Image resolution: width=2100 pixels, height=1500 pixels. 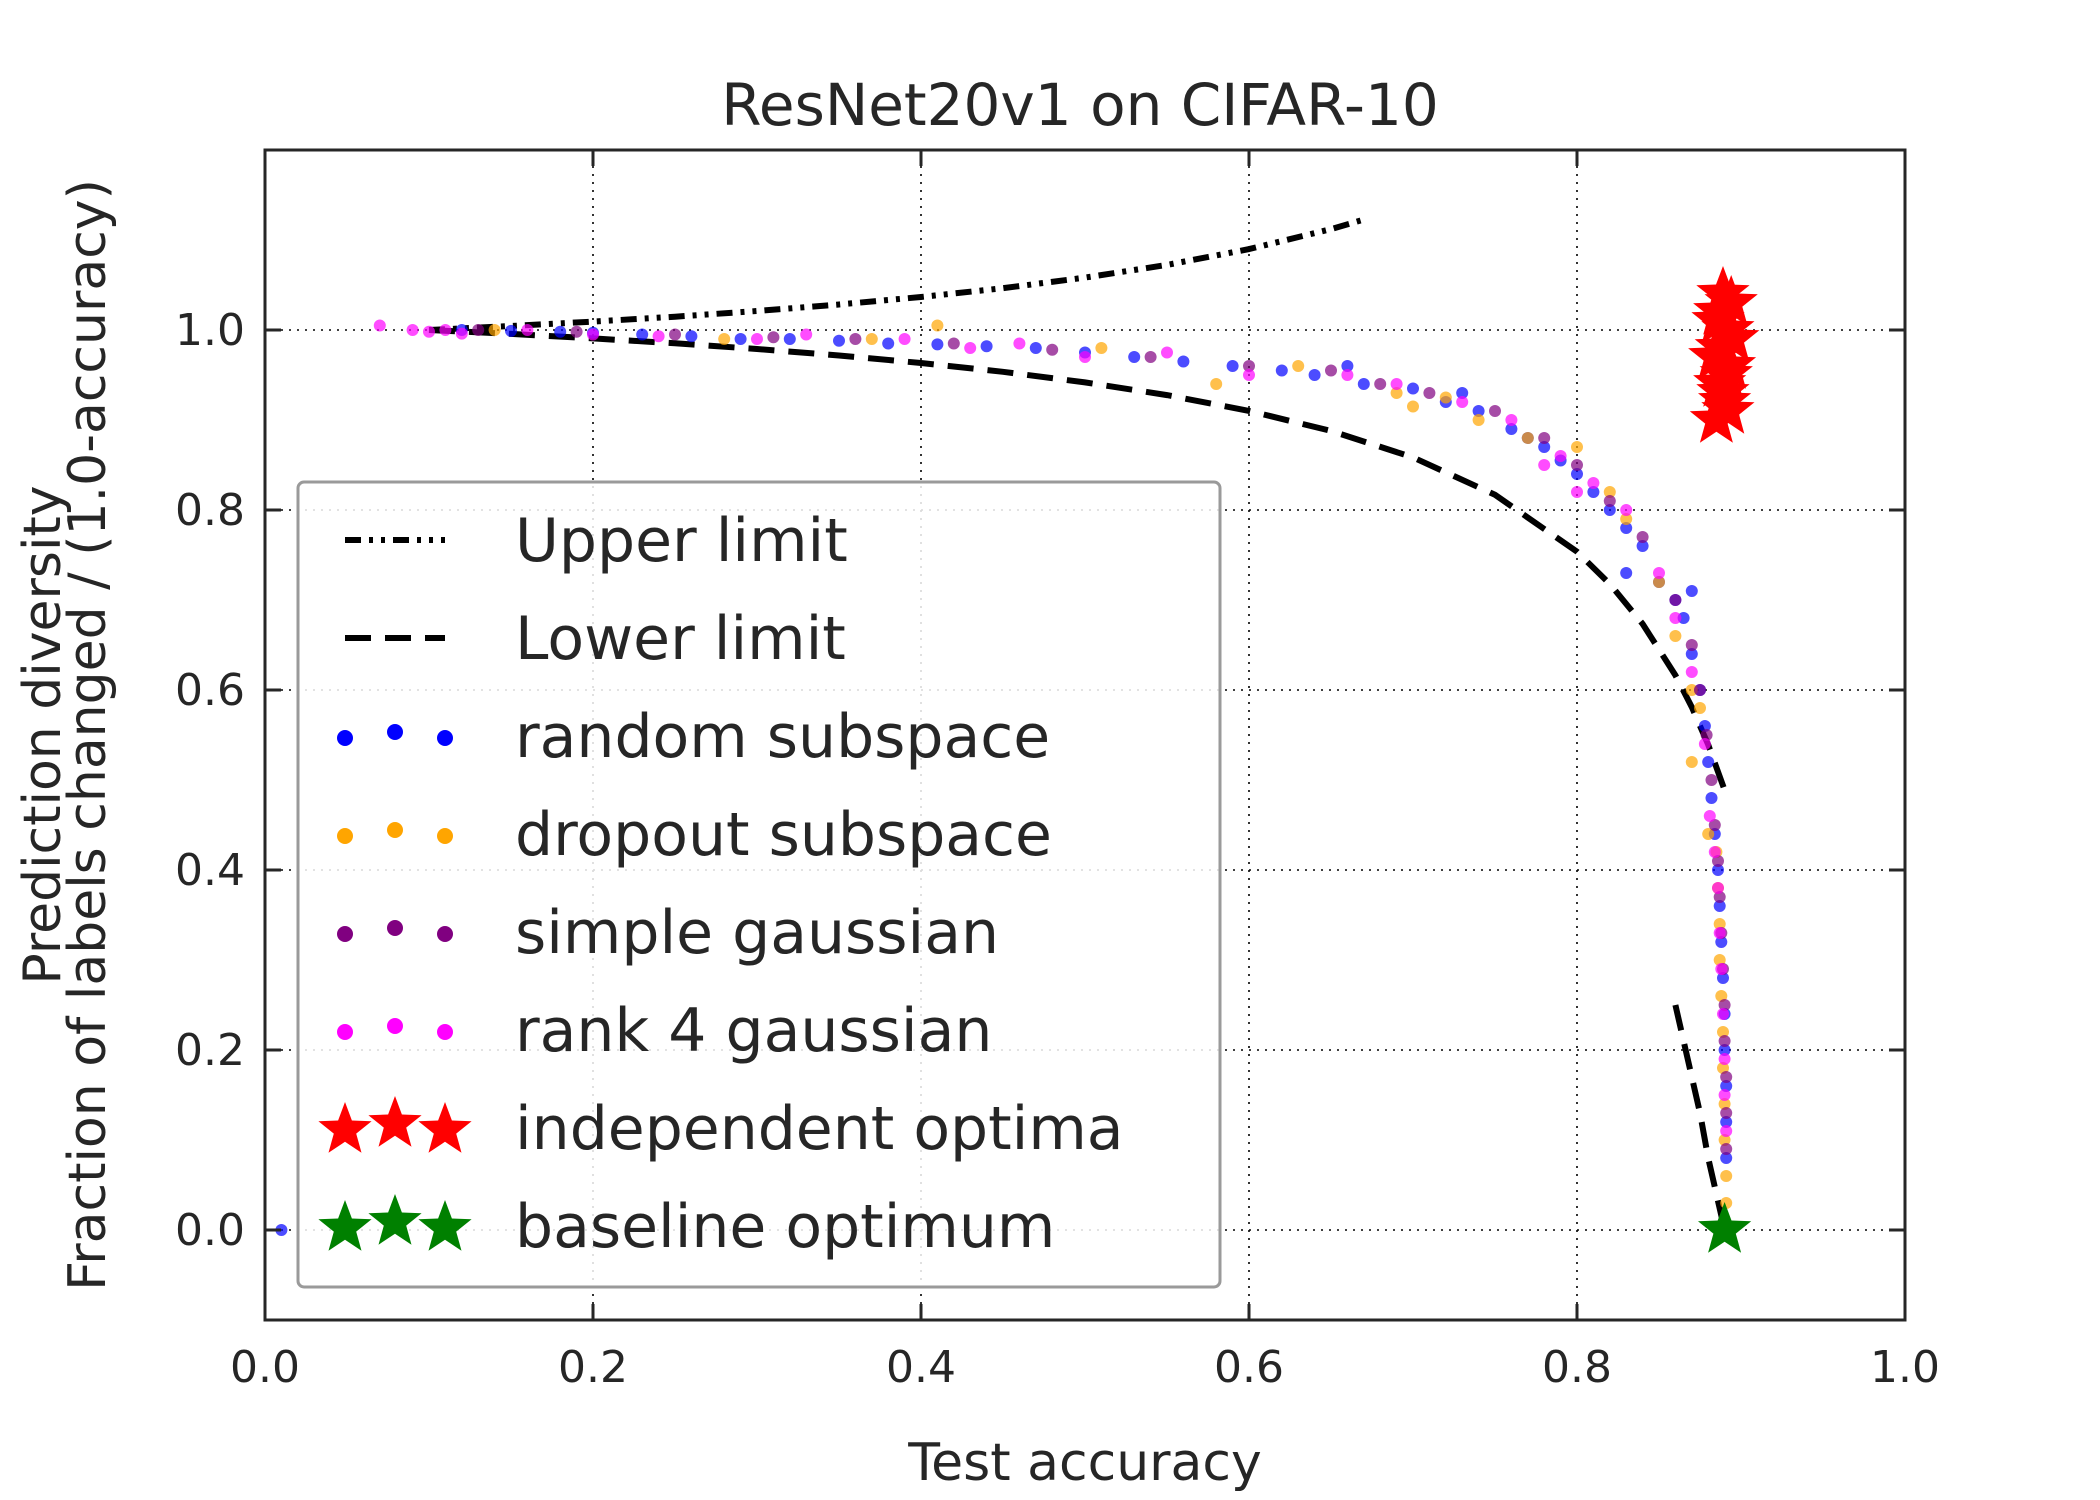 I want to click on x-tick-label: 0.4, so click(x=921, y=1367).